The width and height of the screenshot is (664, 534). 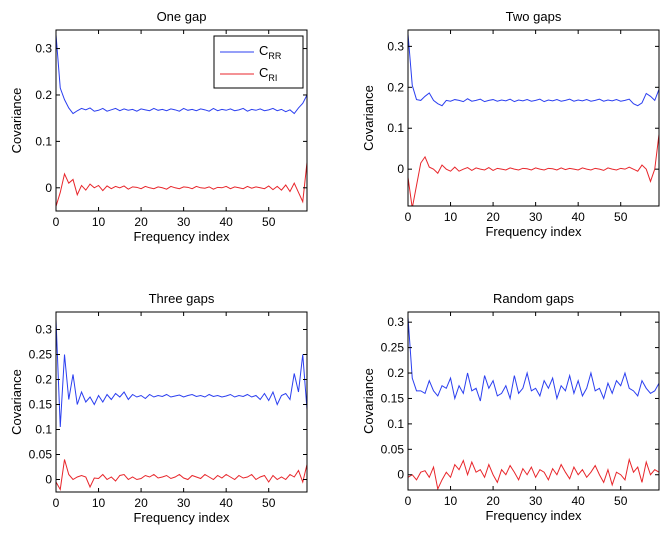 I want to click on chart-title: Two gaps, so click(x=534, y=16).